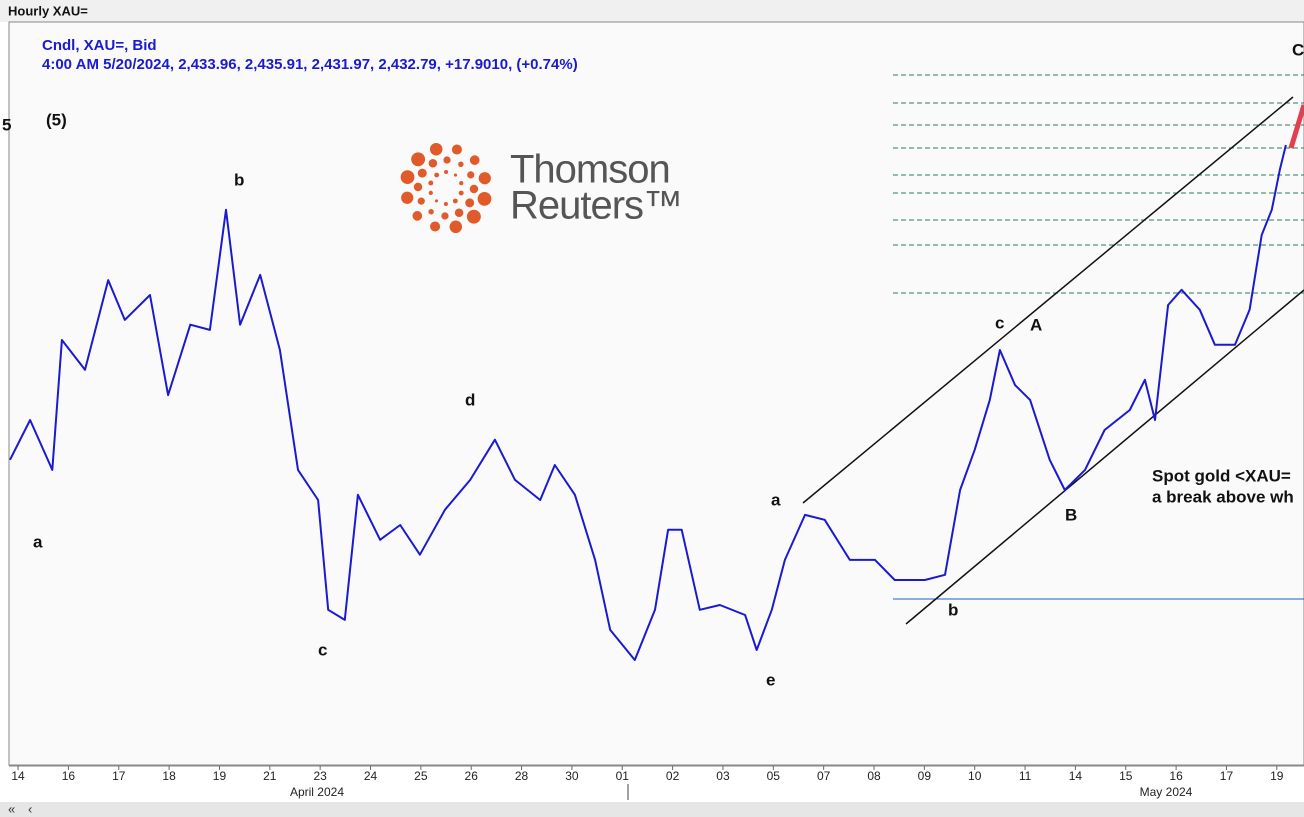  What do you see at coordinates (652, 809) in the screenshot?
I see `scrollbar` at bounding box center [652, 809].